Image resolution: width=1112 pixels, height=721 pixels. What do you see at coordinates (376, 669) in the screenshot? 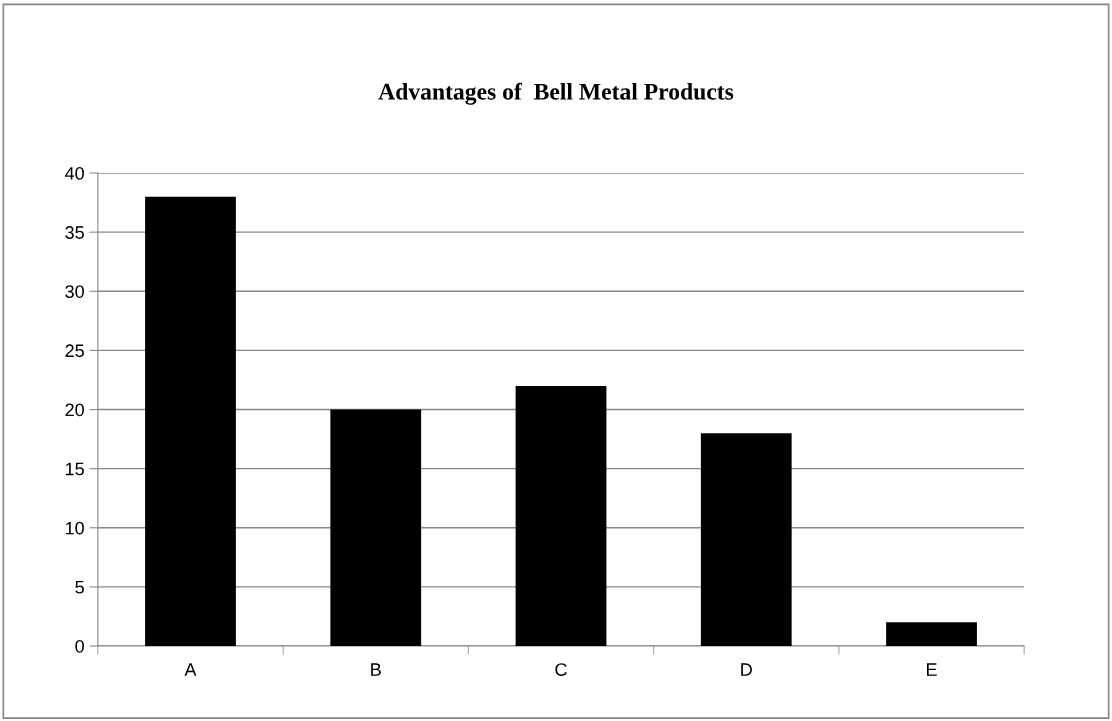
I see `x-tick-label: B` at bounding box center [376, 669].